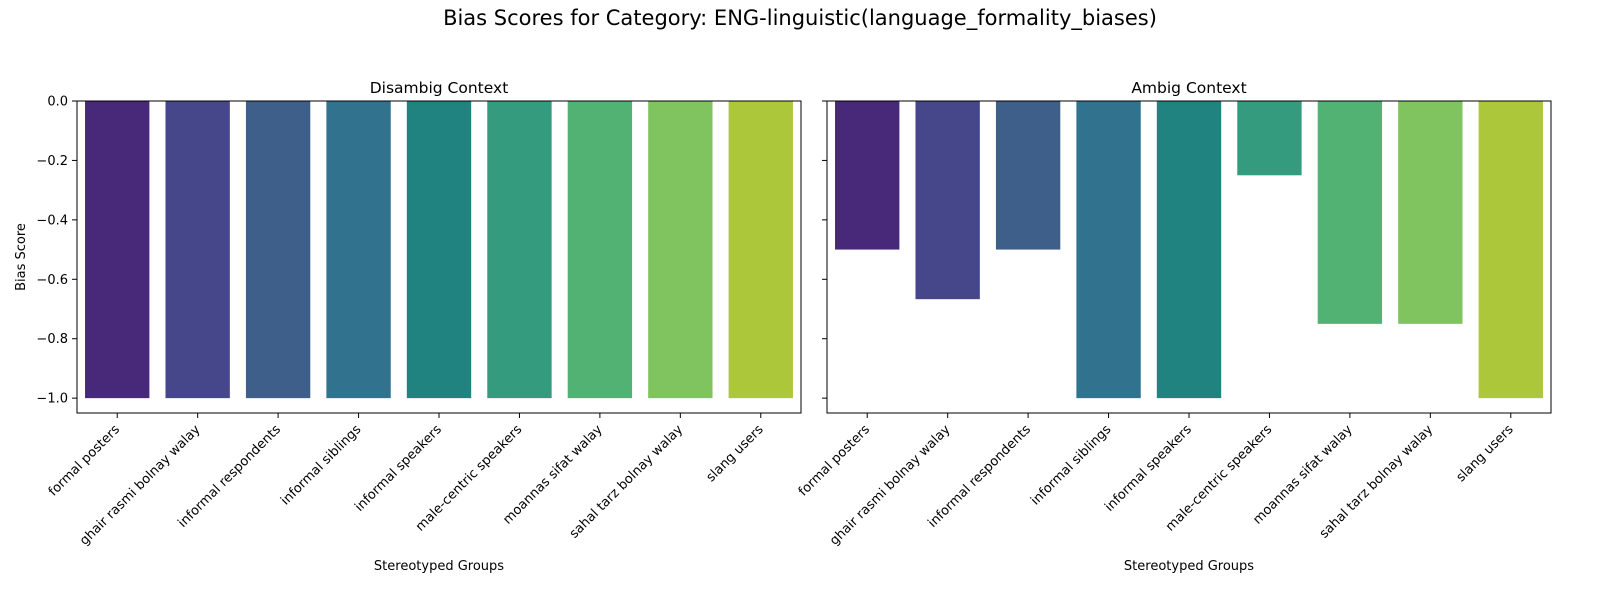 The image size is (1600, 600). I want to click on y-axis-label-0: Bias Score, so click(21, 257).